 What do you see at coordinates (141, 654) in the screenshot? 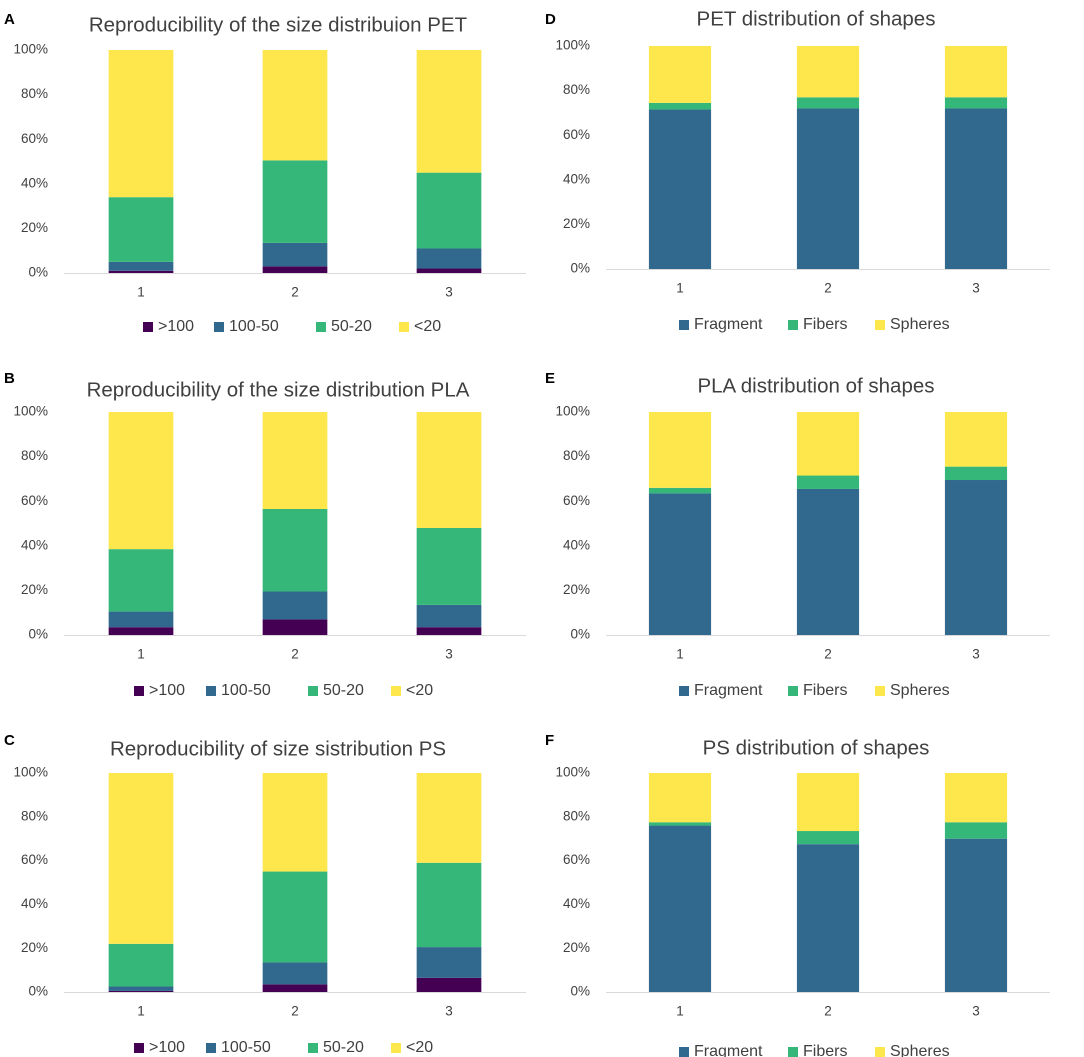
I see `panel-b-x-tick: 1` at bounding box center [141, 654].